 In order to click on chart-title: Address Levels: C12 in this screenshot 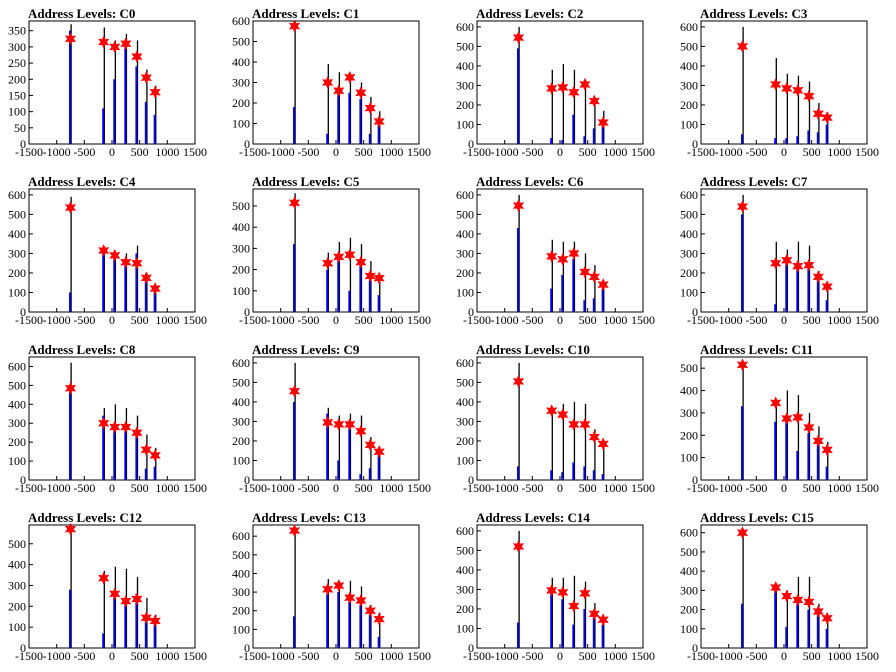, I will do `click(85, 517)`.